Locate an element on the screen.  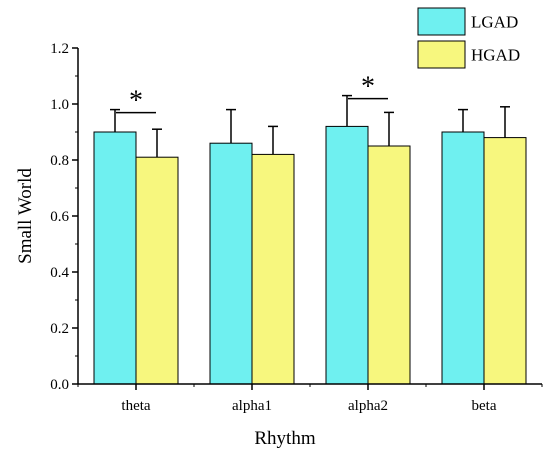
legend-label-hgad: HGAD is located at coordinates (495, 55).